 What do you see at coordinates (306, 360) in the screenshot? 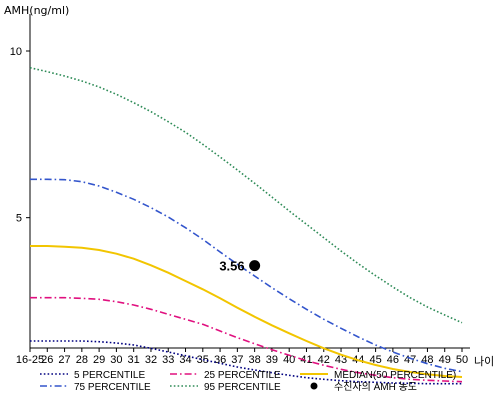
I see `x-tick-label: 41` at bounding box center [306, 360].